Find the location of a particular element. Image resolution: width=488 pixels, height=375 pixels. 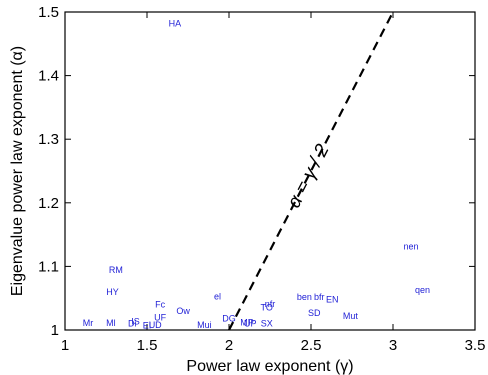

y-tick-label: 1.5 is located at coordinates (48, 12).